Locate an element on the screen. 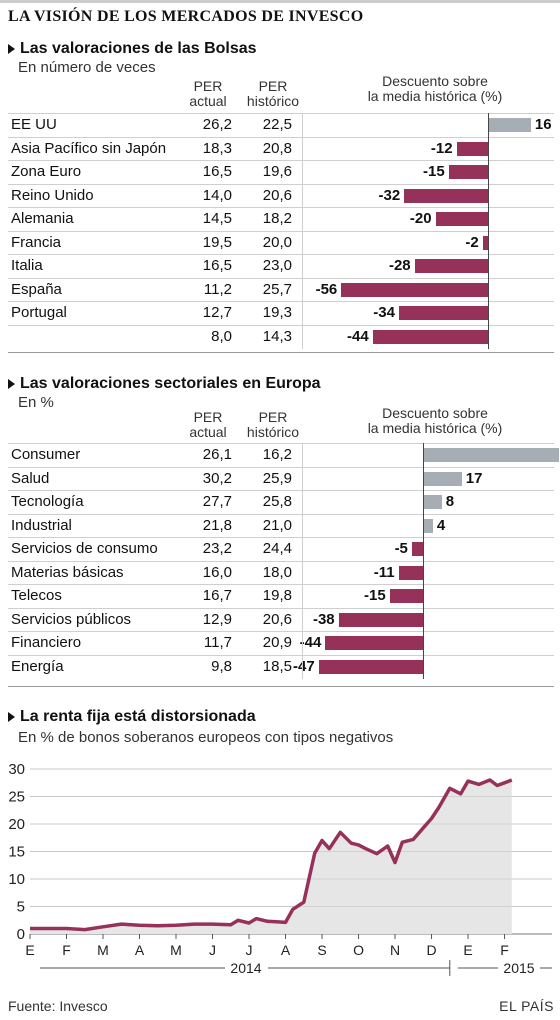 This screenshot has height=1020, width=560. table-row: Materias básicas 16,0 18,0 -11 is located at coordinates (281, 572).